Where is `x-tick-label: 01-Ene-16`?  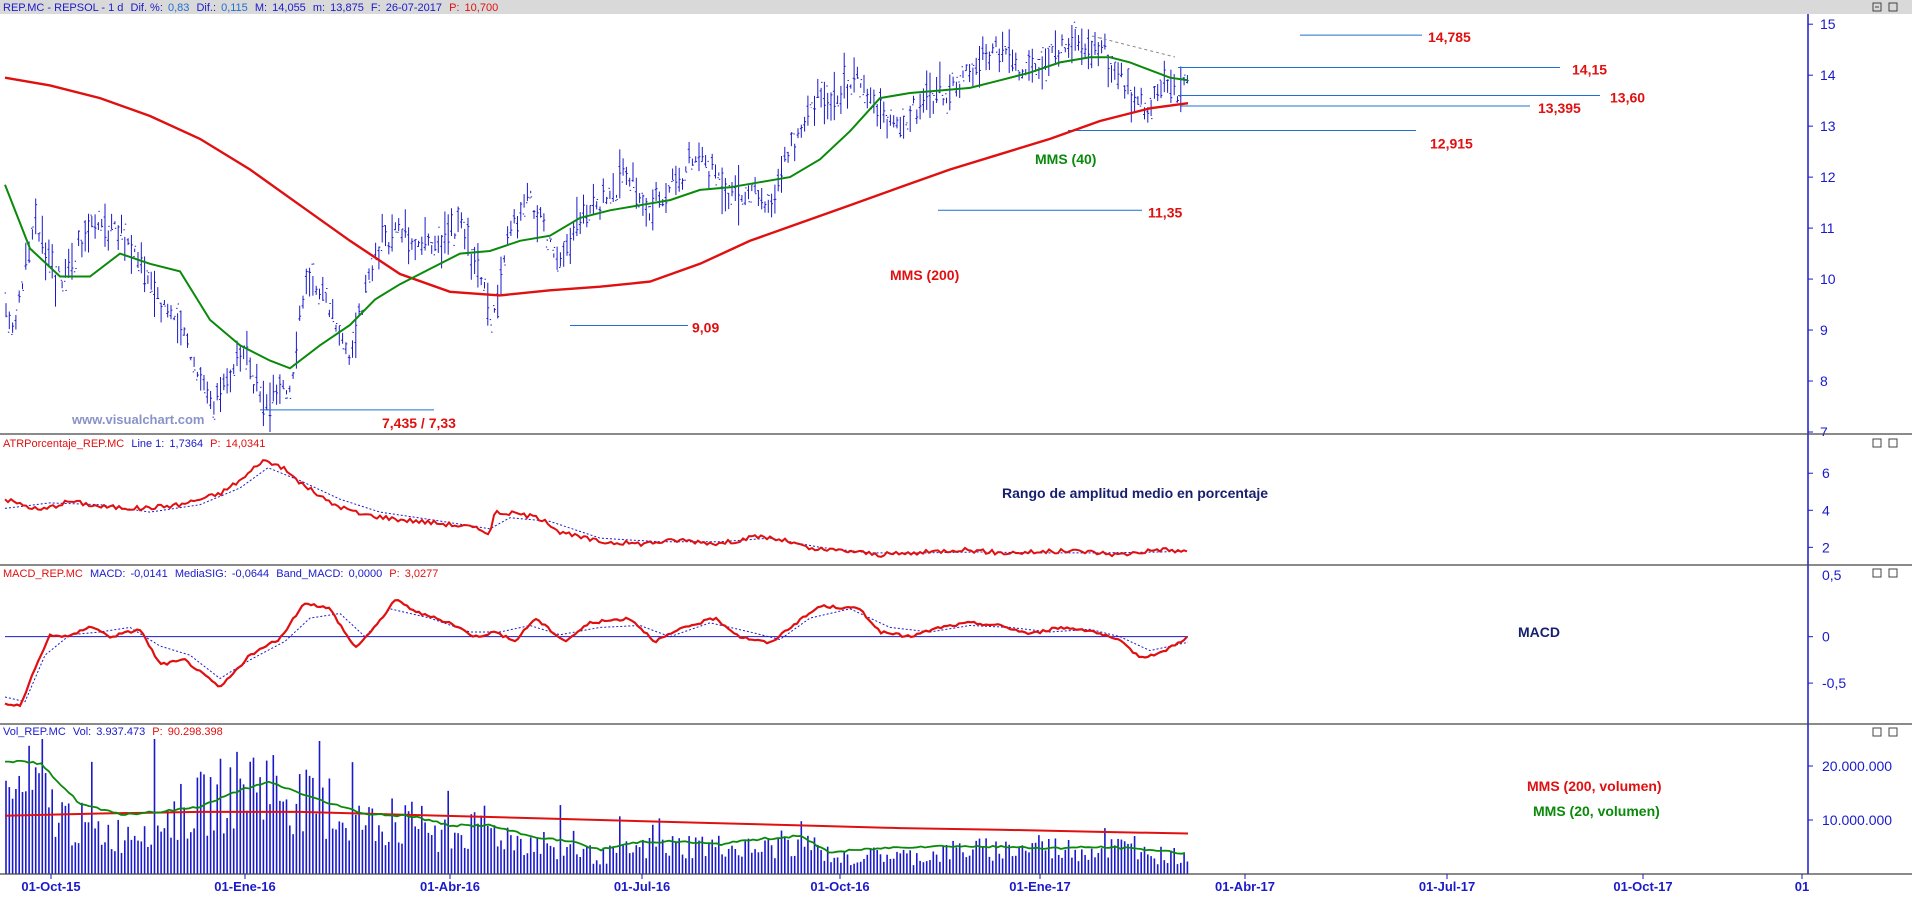 x-tick-label: 01-Ene-16 is located at coordinates (244, 885).